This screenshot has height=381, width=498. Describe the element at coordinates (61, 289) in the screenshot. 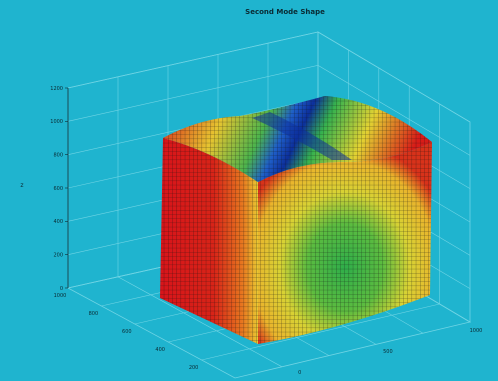

I see `z-tick-label: 0` at that location.